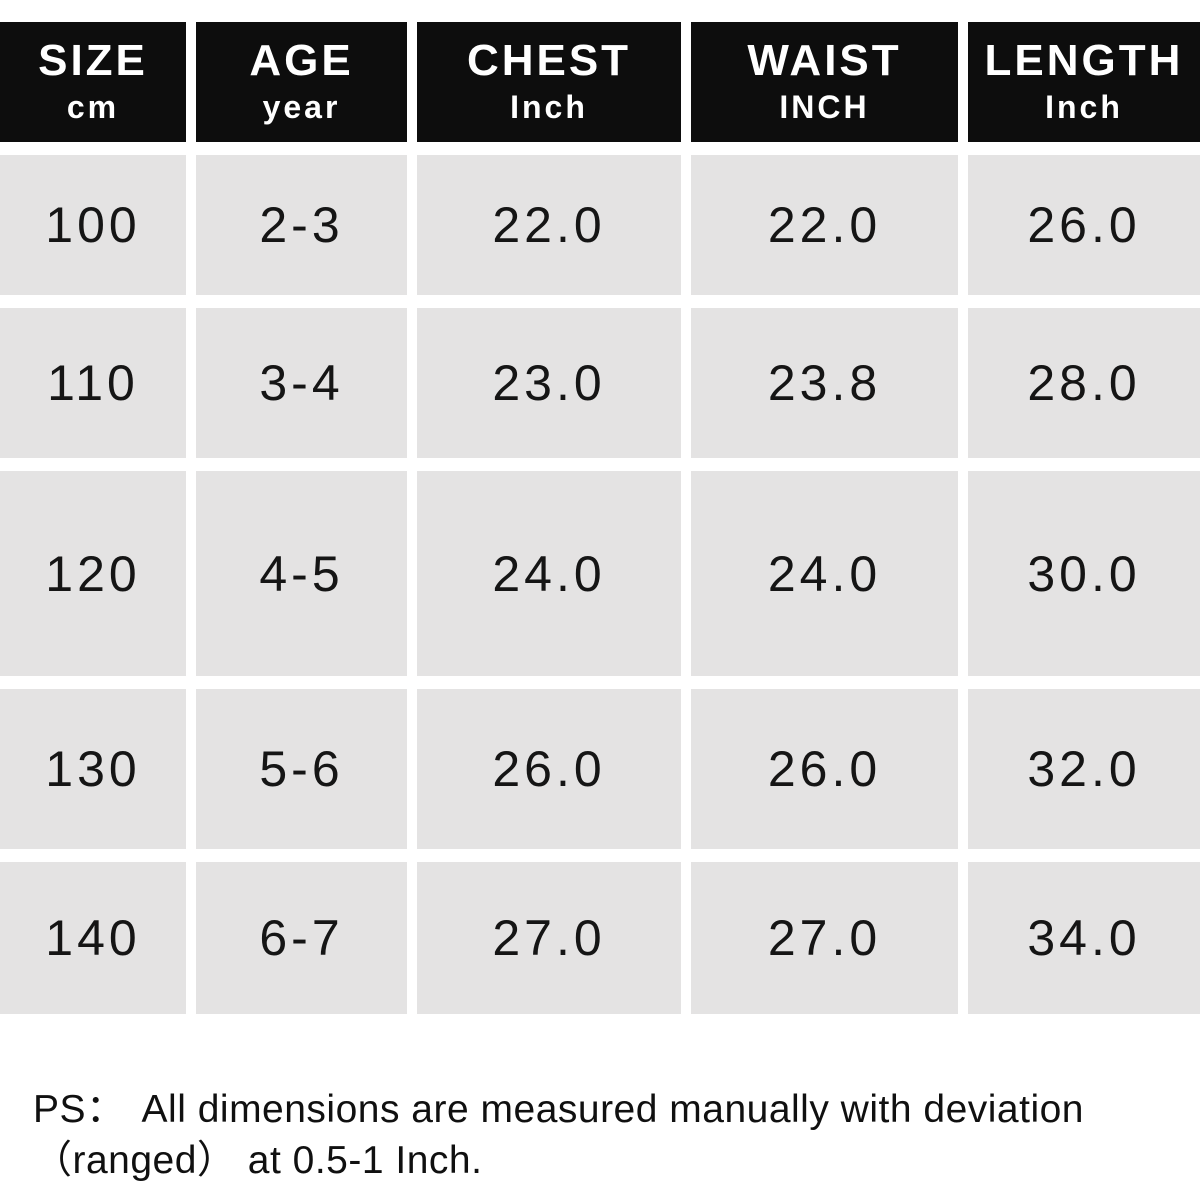 The image size is (1200, 1200). I want to click on column-title: CHEST, so click(549, 60).